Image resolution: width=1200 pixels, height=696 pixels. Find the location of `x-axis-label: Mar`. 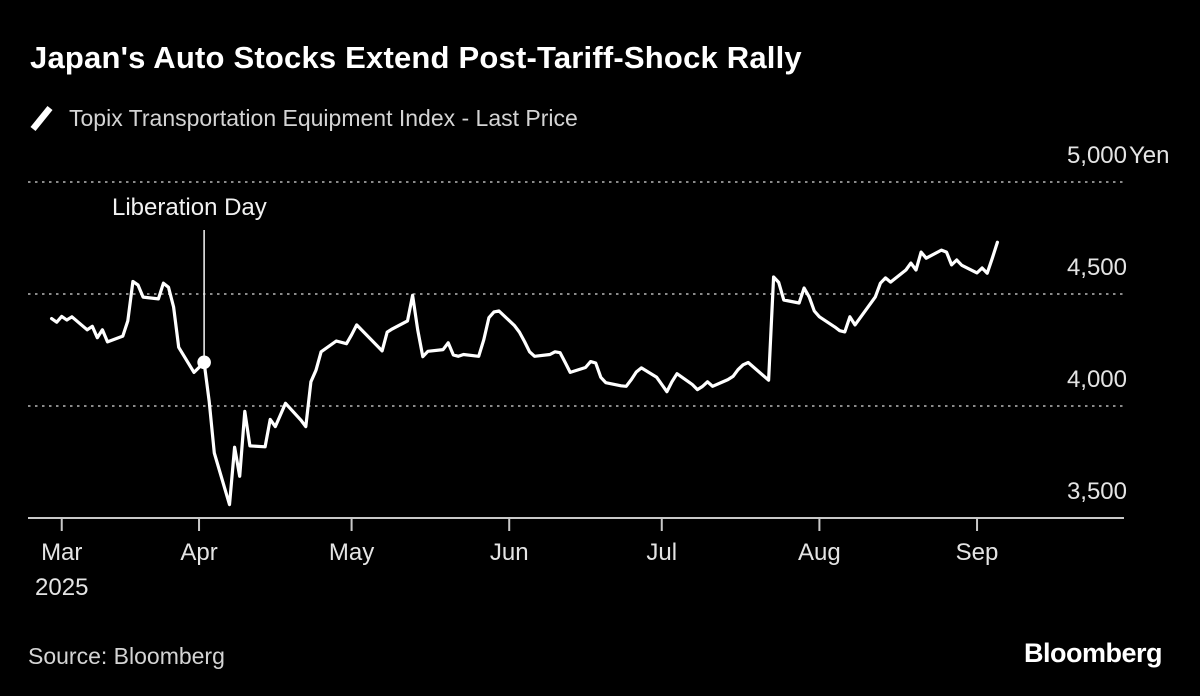

x-axis-label: Mar is located at coordinates (62, 552).